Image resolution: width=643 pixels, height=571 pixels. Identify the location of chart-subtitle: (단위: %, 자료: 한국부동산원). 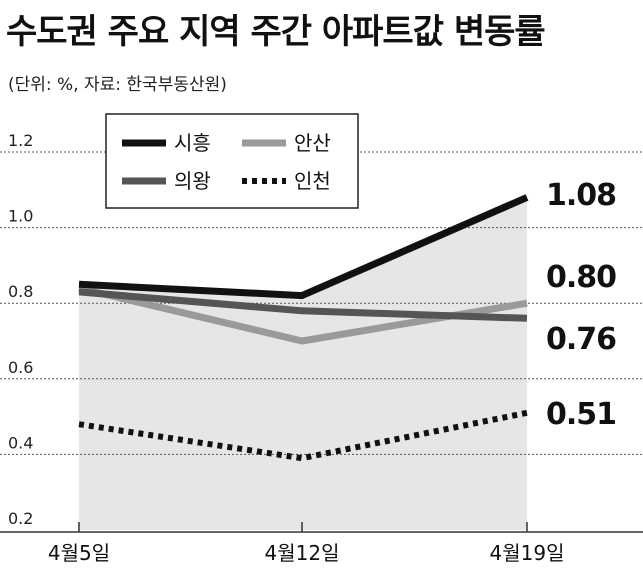
(117, 85).